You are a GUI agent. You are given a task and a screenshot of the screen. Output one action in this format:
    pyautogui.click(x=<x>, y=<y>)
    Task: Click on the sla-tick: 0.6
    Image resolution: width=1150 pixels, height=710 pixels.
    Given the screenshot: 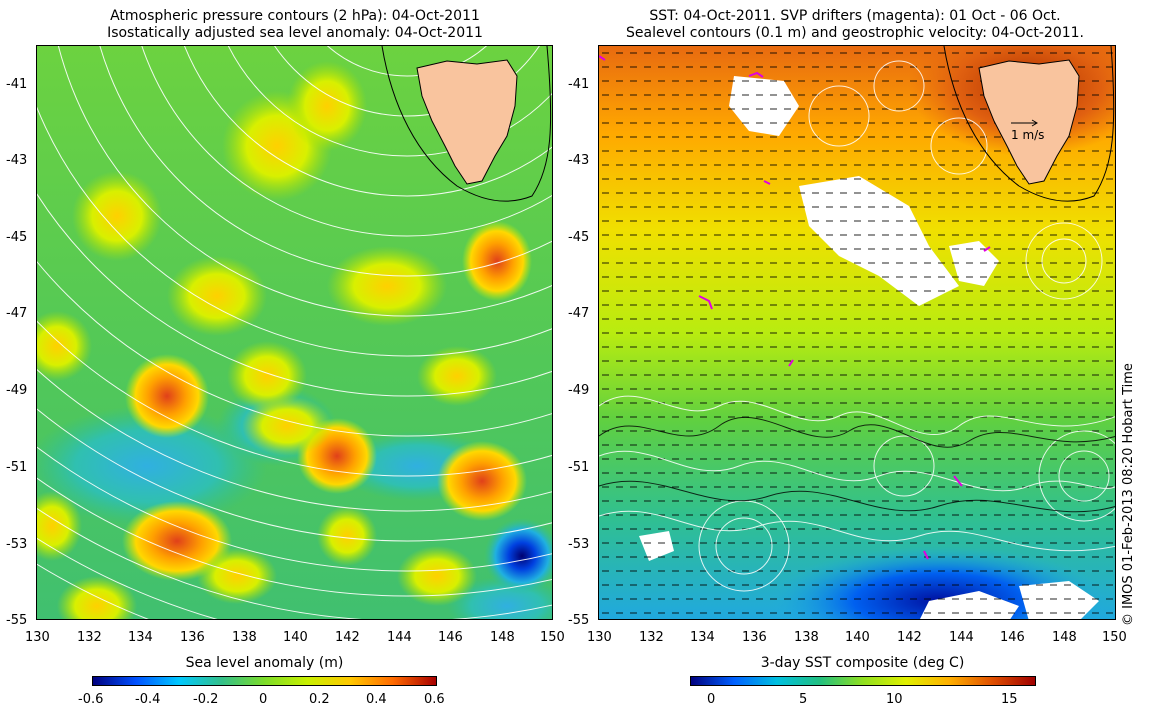 What is the action you would take?
    pyautogui.click(x=434, y=699)
    